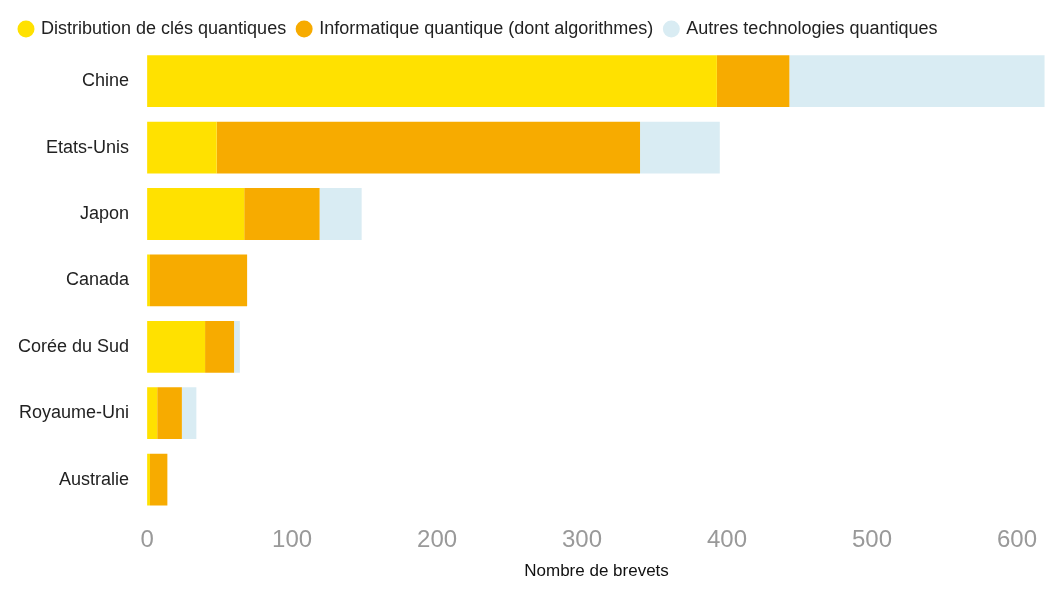 This screenshot has width=1062, height=594. What do you see at coordinates (872, 538) in the screenshot?
I see `x-tick-label: 500` at bounding box center [872, 538].